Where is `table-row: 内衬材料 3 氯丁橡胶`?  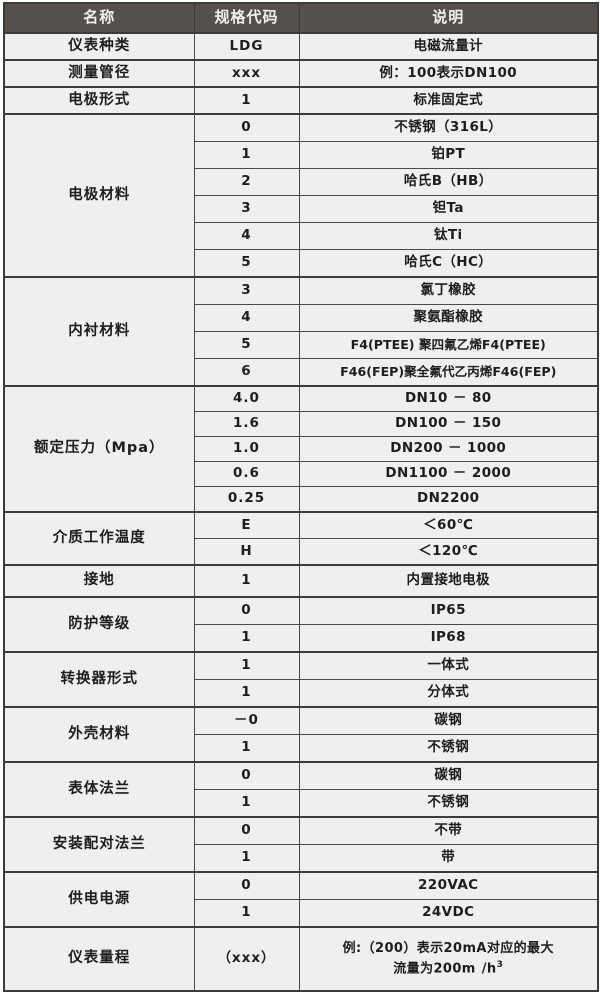 table-row: 内衬材料 3 氯丁橡胶 is located at coordinates (301, 331).